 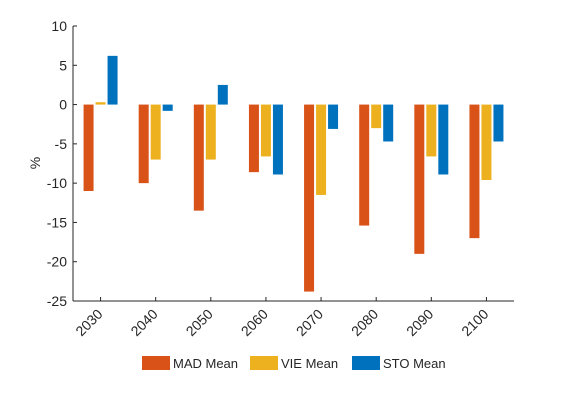 What do you see at coordinates (205, 363) in the screenshot?
I see `legend-label: MAD Mean` at bounding box center [205, 363].